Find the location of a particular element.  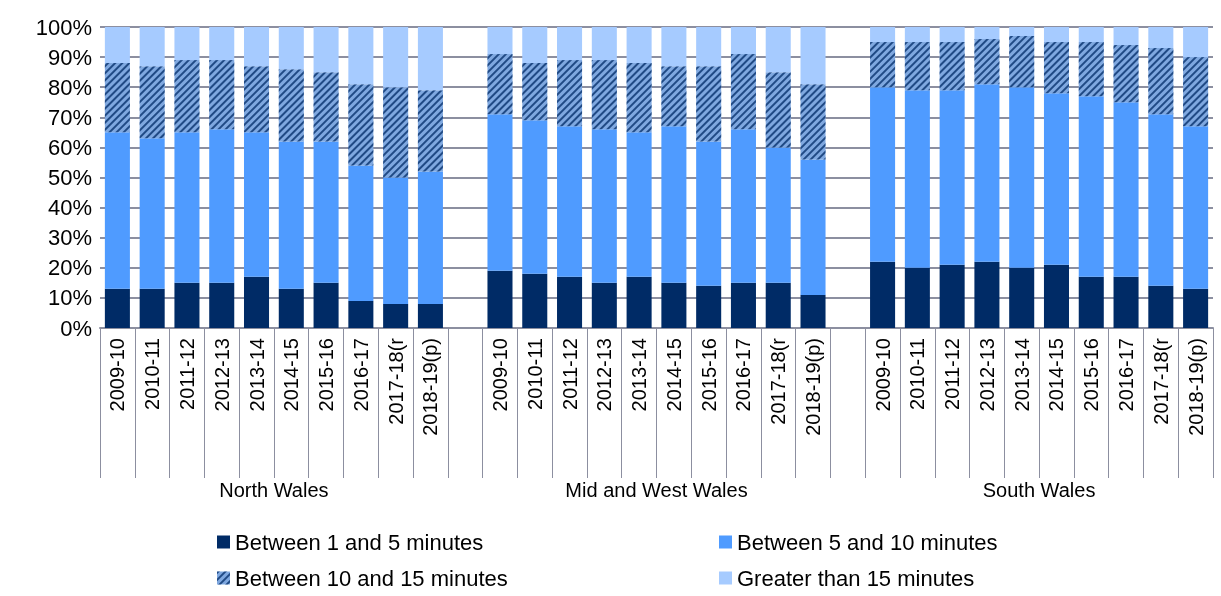

text: North Wales is located at coordinates (274, 490).